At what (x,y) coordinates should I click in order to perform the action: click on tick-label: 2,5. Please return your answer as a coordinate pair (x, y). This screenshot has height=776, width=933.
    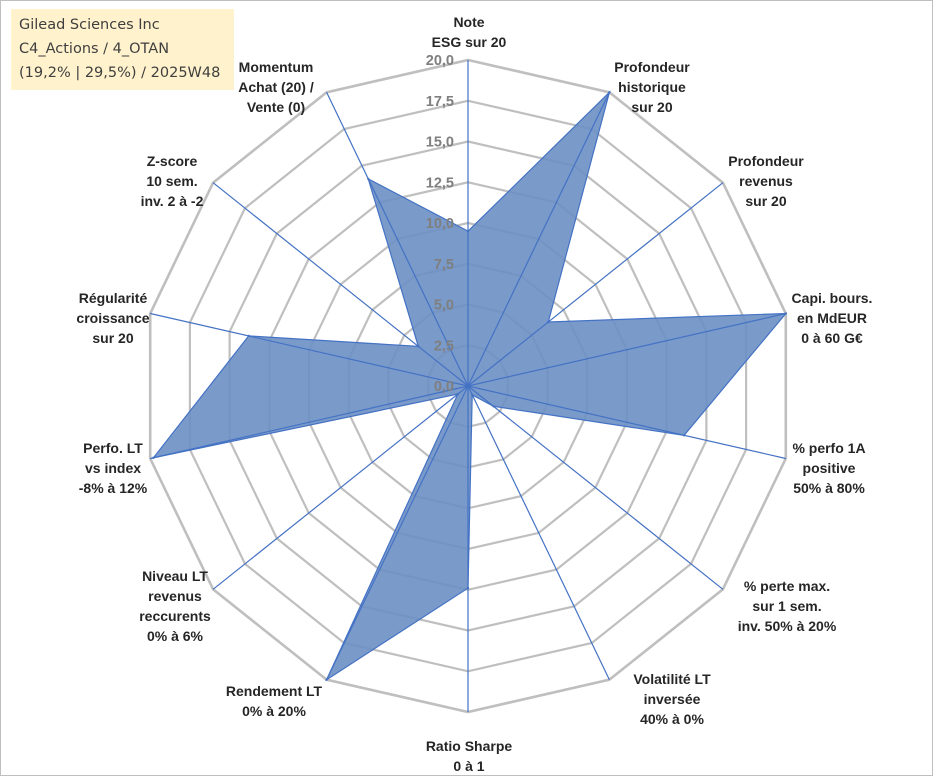
    Looking at the image, I should click on (444, 346).